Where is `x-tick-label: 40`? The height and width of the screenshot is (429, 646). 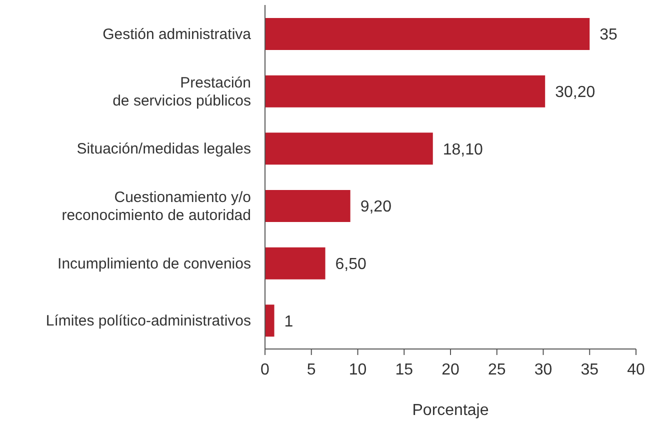 x-tick-label: 40 is located at coordinates (636, 369).